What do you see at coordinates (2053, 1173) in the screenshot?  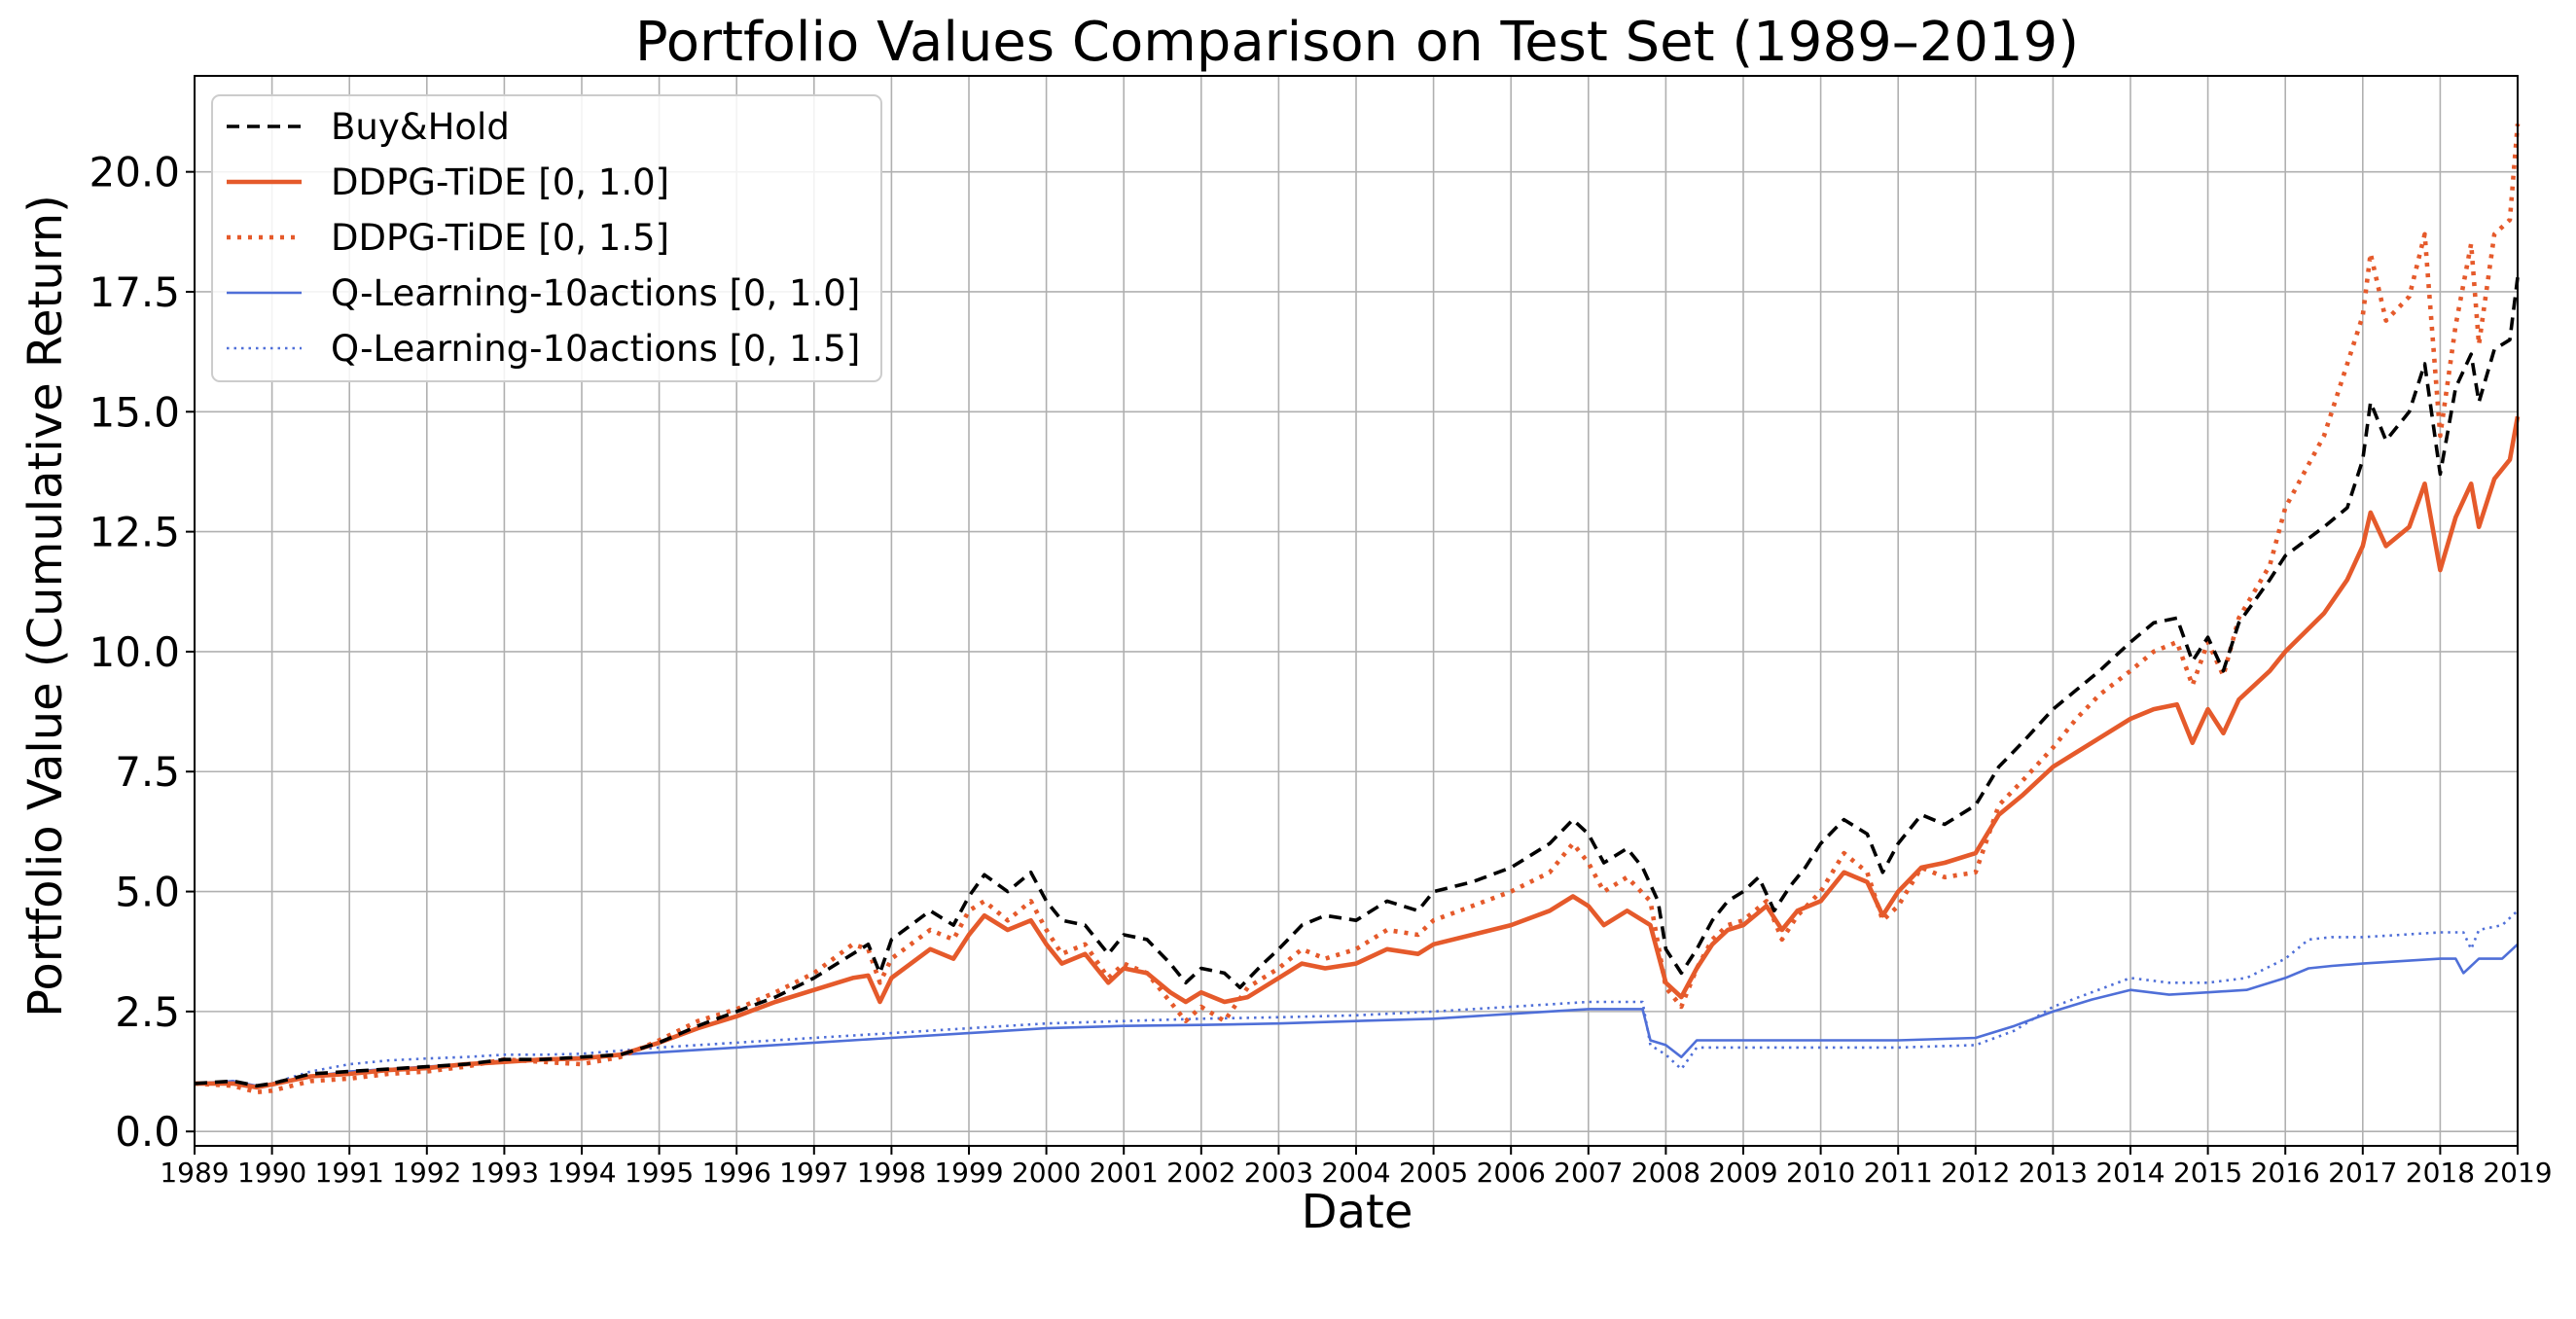 I see `x-tick-label: 2013` at bounding box center [2053, 1173].